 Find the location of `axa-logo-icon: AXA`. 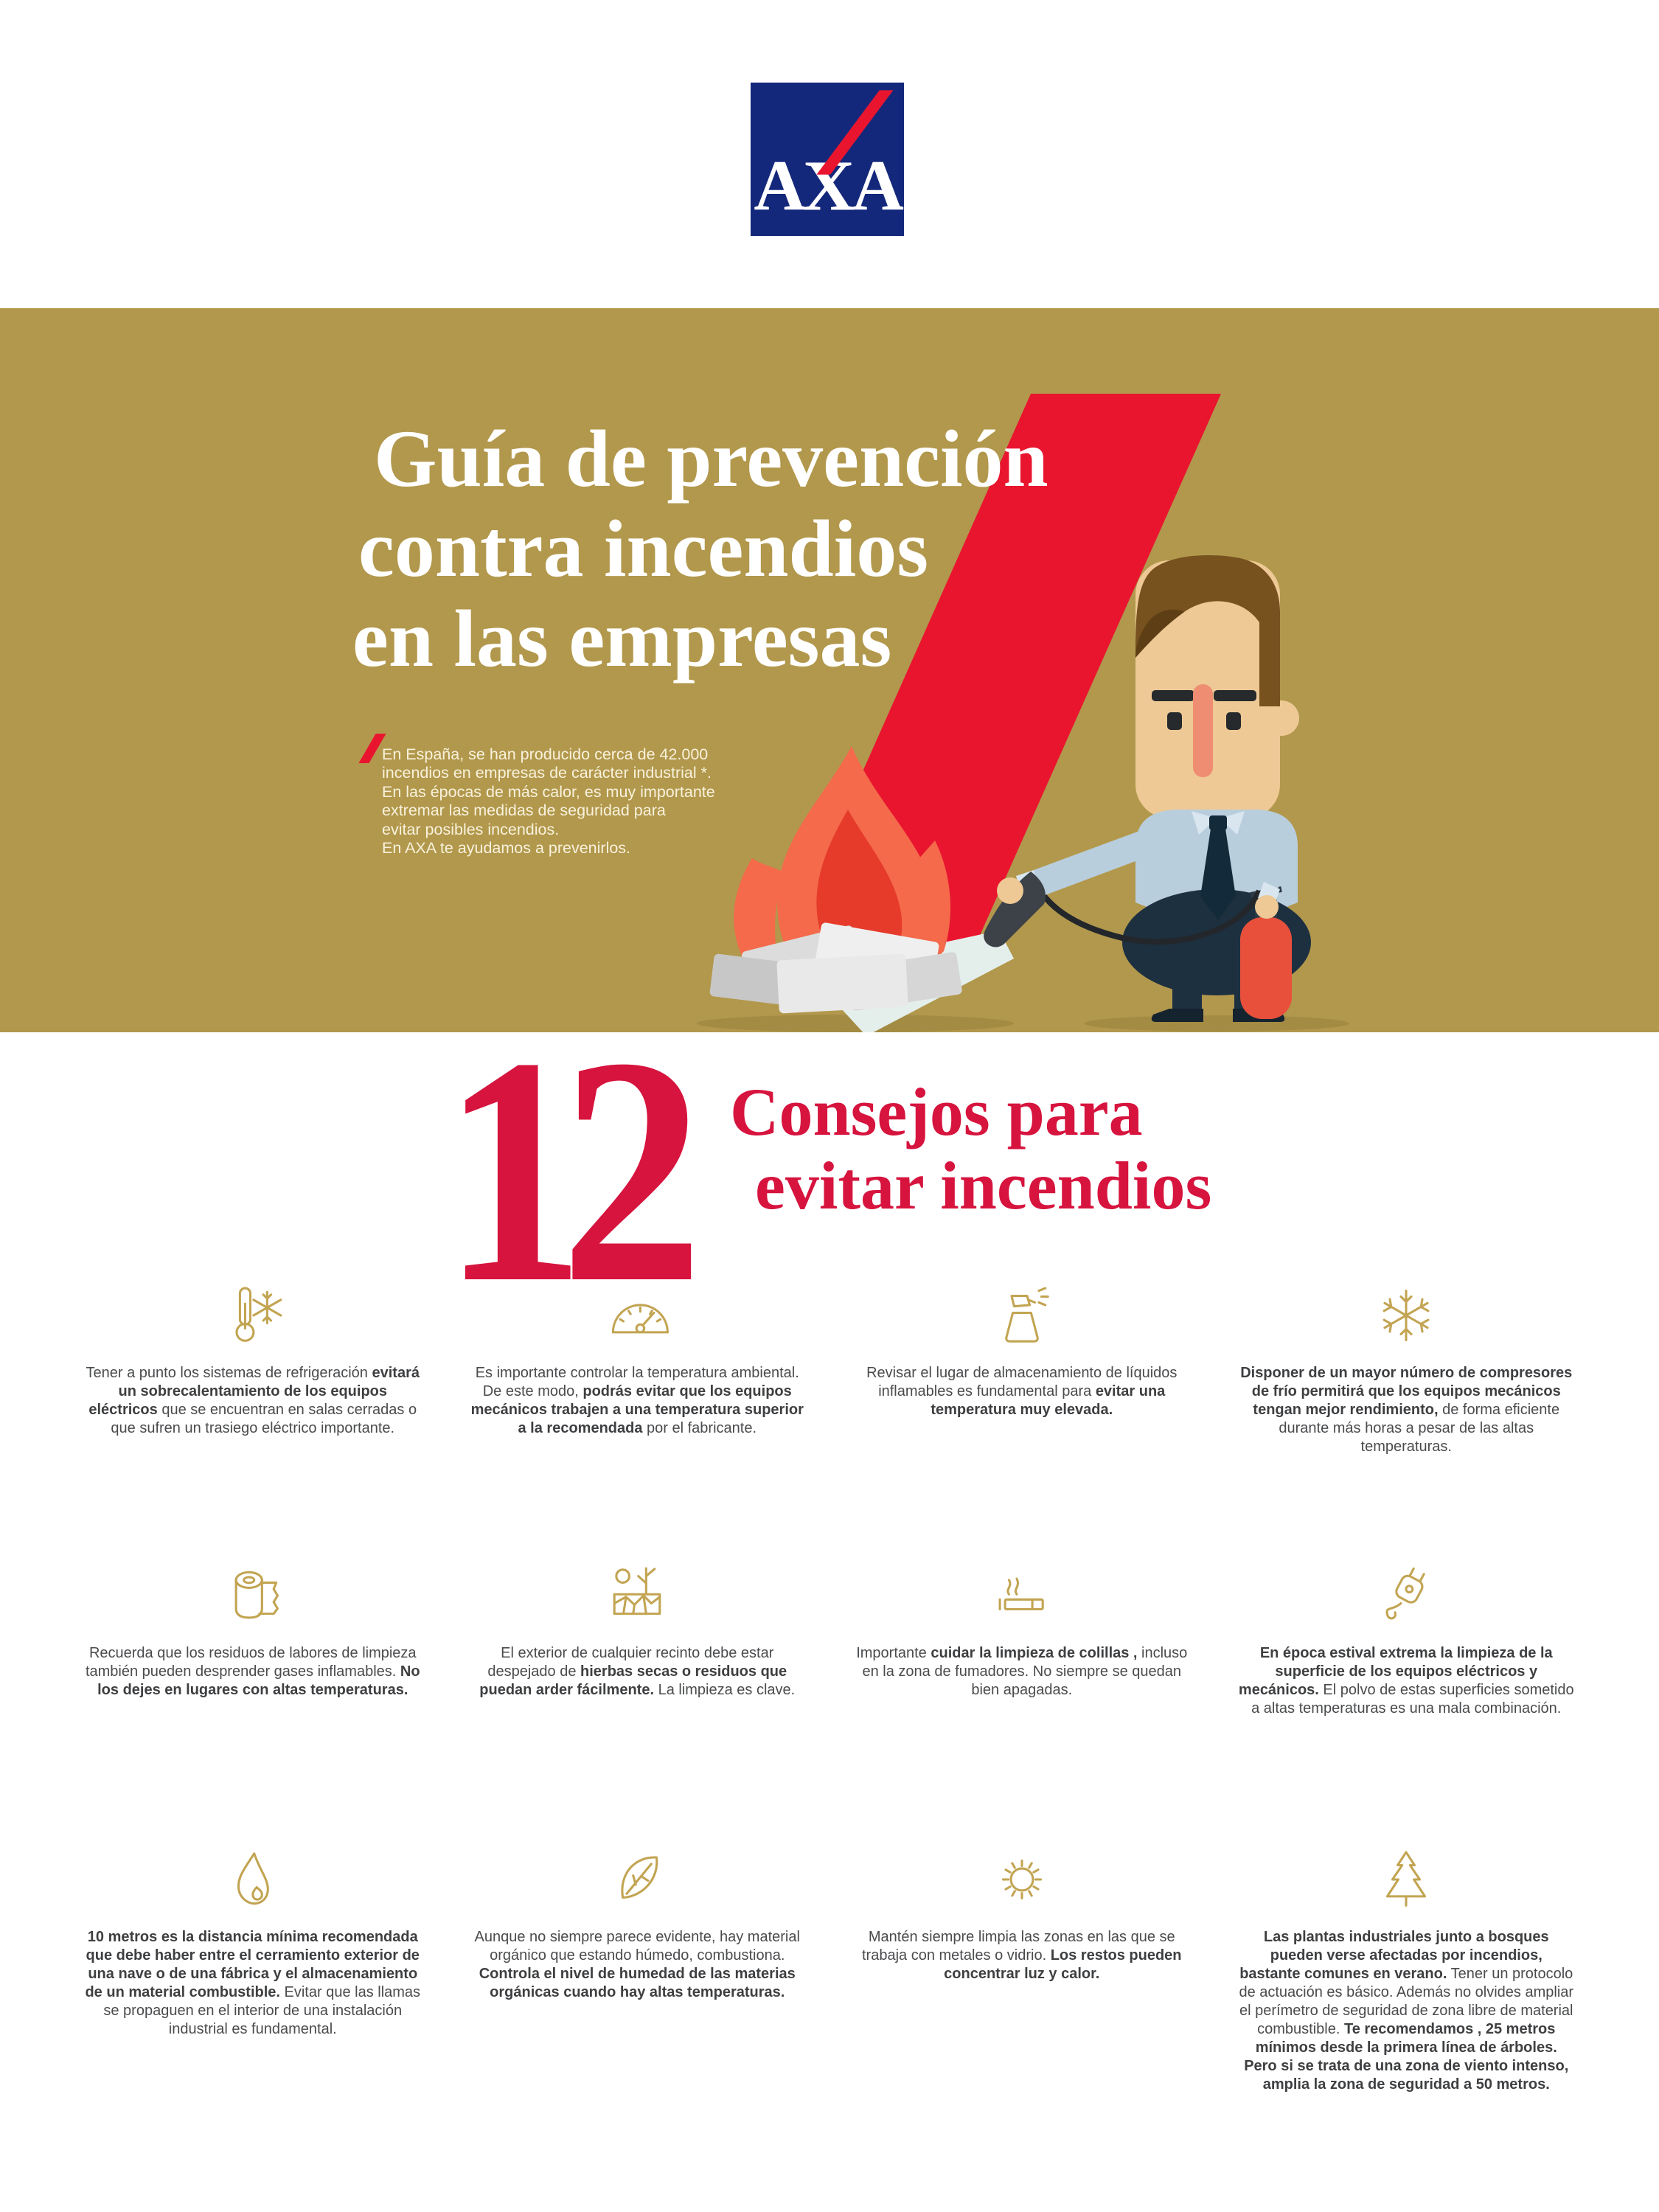

axa-logo-icon: AXA is located at coordinates (827, 159).